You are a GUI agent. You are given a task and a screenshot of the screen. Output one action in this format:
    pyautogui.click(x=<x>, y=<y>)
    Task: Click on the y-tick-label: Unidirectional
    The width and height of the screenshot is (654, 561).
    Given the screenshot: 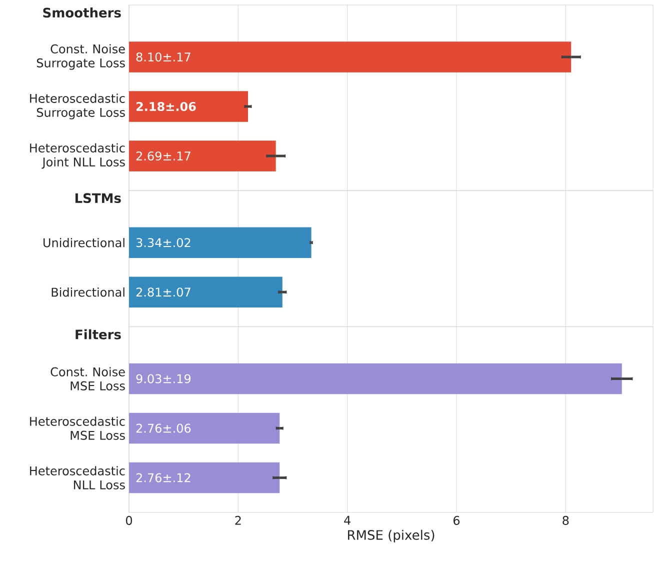 What is the action you would take?
    pyautogui.click(x=84, y=243)
    